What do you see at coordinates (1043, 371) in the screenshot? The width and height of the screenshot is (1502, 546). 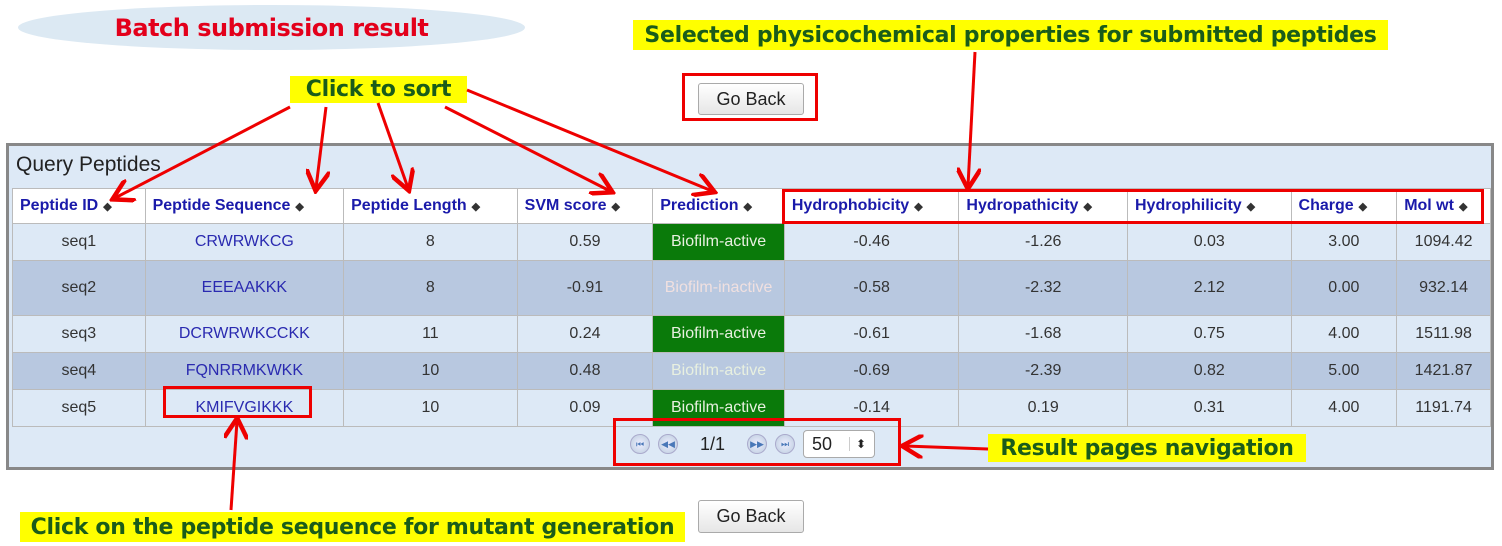 I see `cell: -2.39` at bounding box center [1043, 371].